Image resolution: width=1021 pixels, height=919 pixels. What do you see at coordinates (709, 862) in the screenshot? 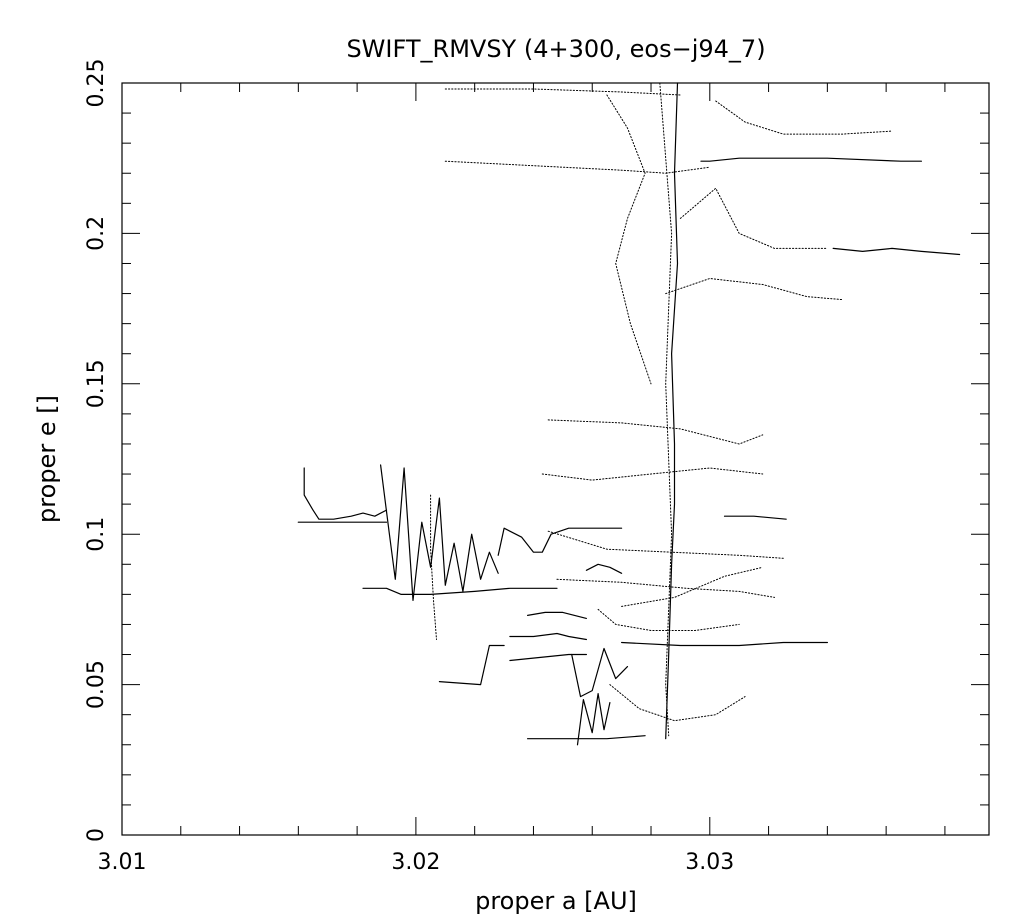
I see `x-tick-label: 3.03` at bounding box center [709, 862].